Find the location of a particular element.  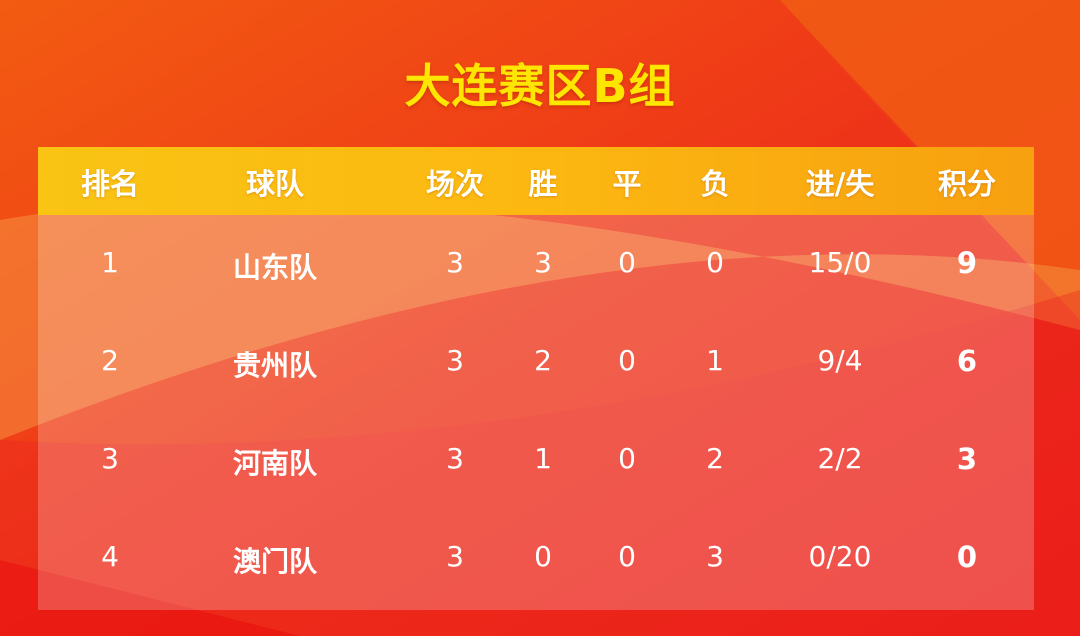

table-row: 3 河南队 3 1 0 2 2/2 3 is located at coordinates (536, 460).